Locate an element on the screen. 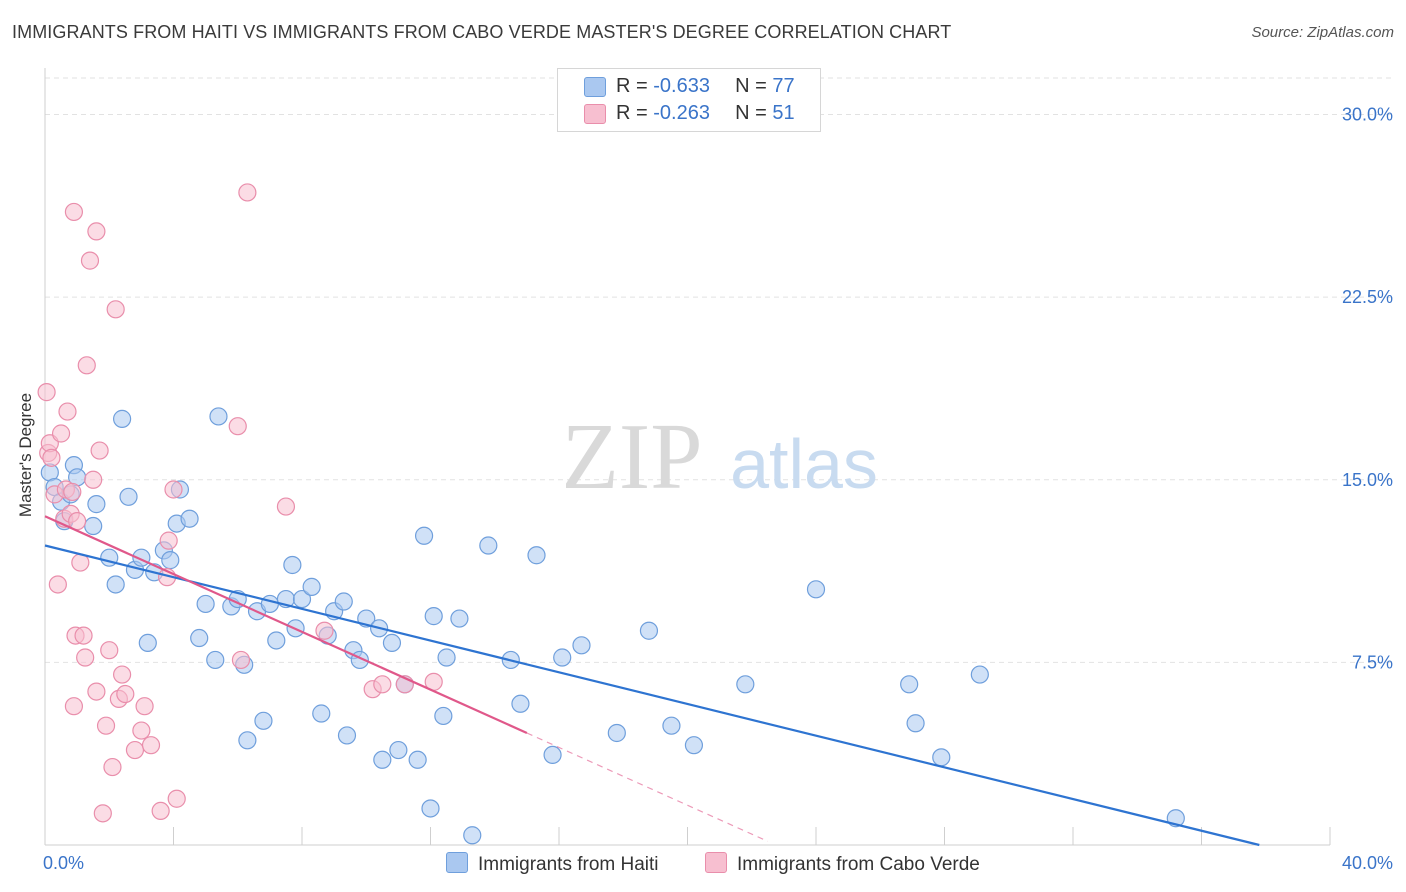  haiti-legend-label: Immigrants from Haiti is located at coordinates (568, 864).